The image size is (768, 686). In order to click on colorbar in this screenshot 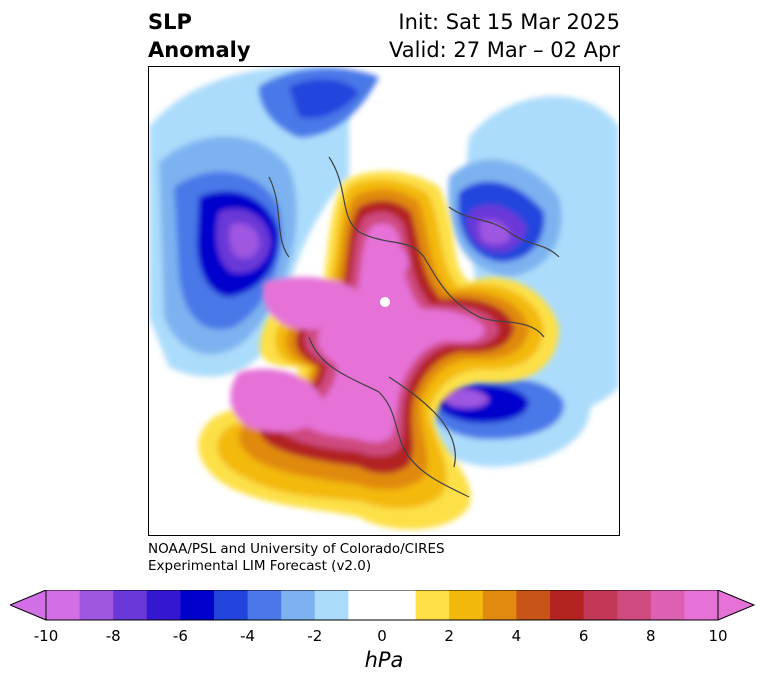, I will do `click(383, 605)`.